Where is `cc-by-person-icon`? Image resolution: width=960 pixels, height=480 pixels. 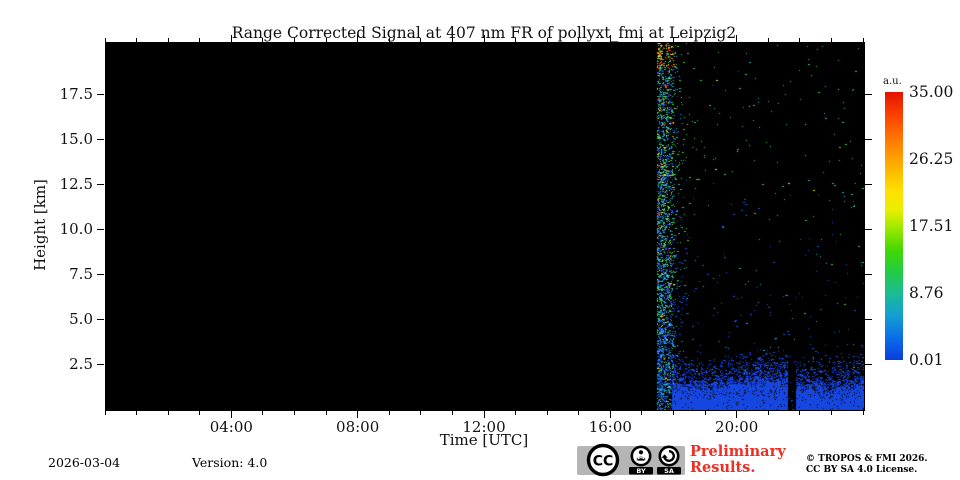
cc-by-person-icon is located at coordinates (641, 456).